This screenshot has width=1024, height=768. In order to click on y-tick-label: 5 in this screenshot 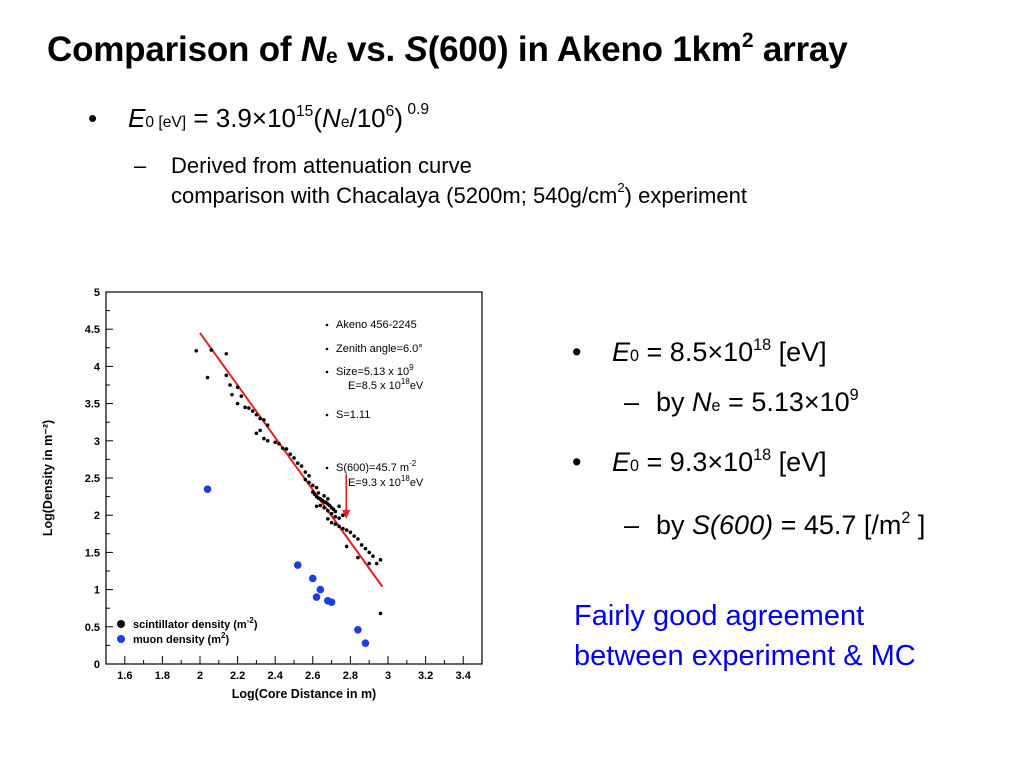, I will do `click(97, 293)`.